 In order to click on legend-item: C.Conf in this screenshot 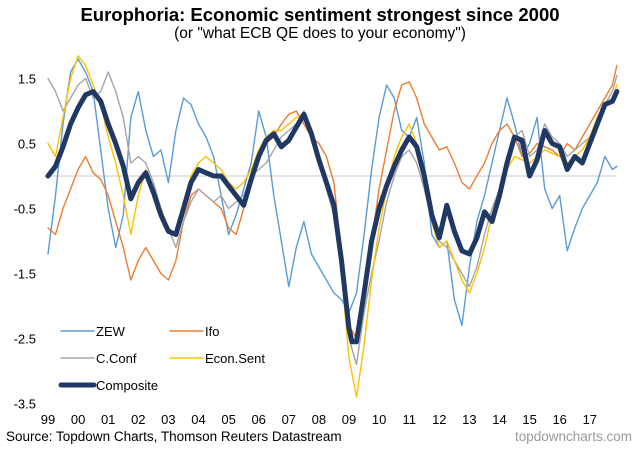, I will do `click(98, 358)`.